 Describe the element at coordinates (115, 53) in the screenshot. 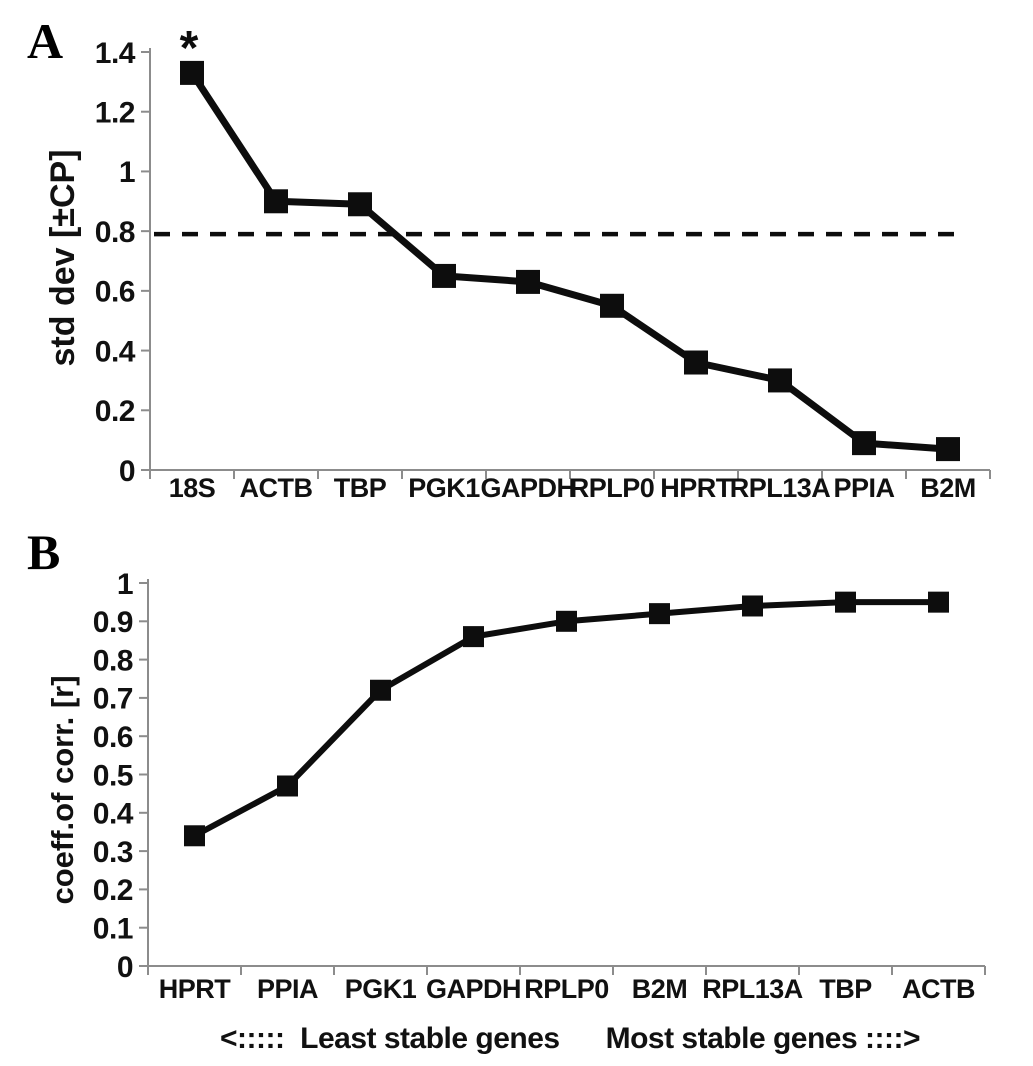

I see `y-tick-label: 1.4` at that location.